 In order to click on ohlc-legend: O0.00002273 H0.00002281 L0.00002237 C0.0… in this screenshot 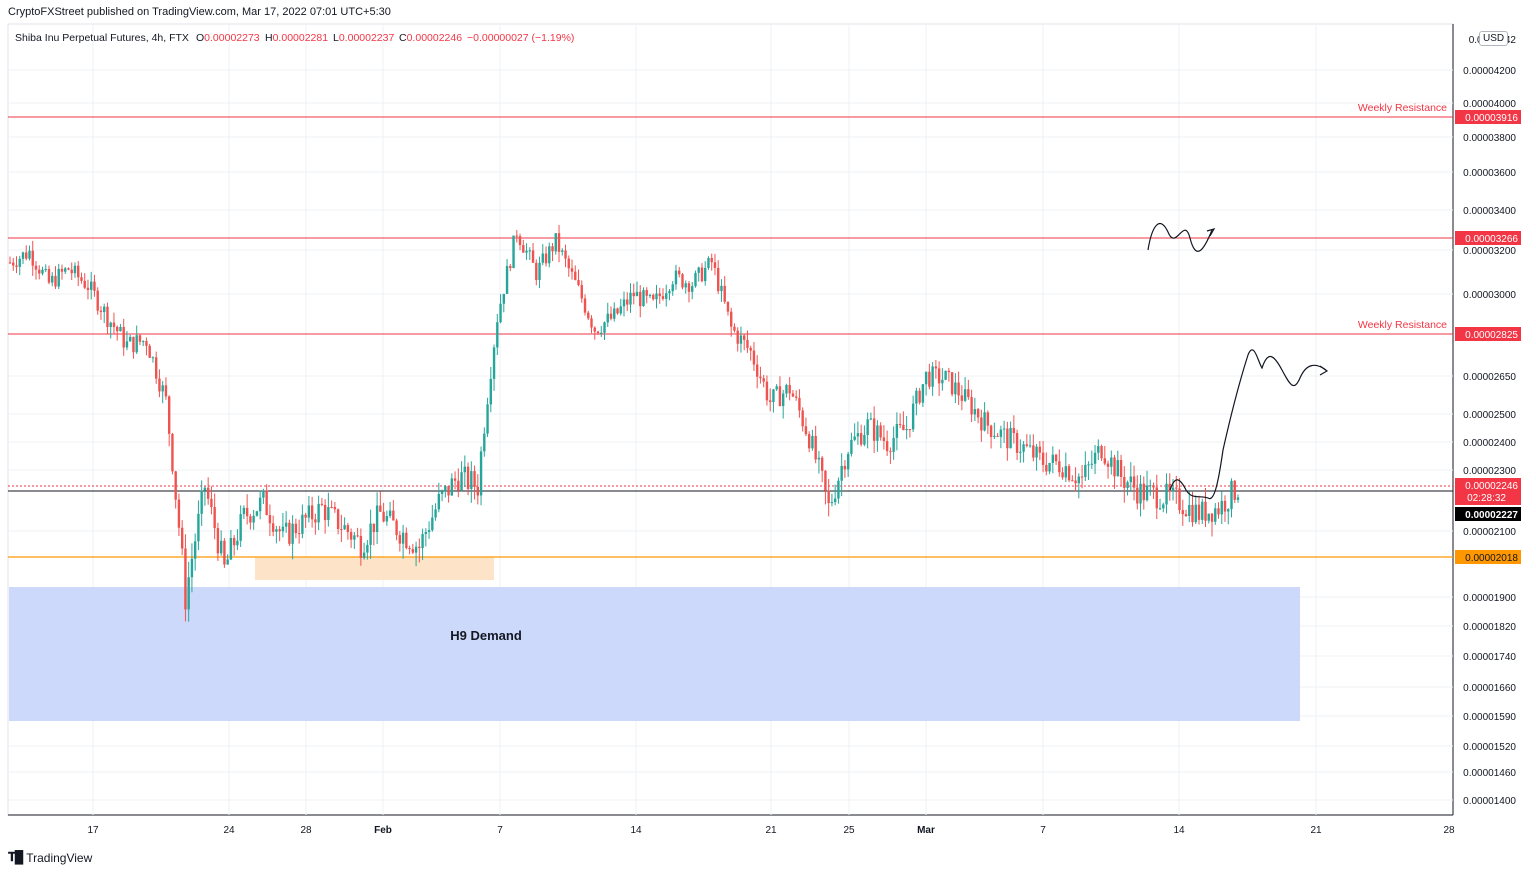, I will do `click(385, 38)`.